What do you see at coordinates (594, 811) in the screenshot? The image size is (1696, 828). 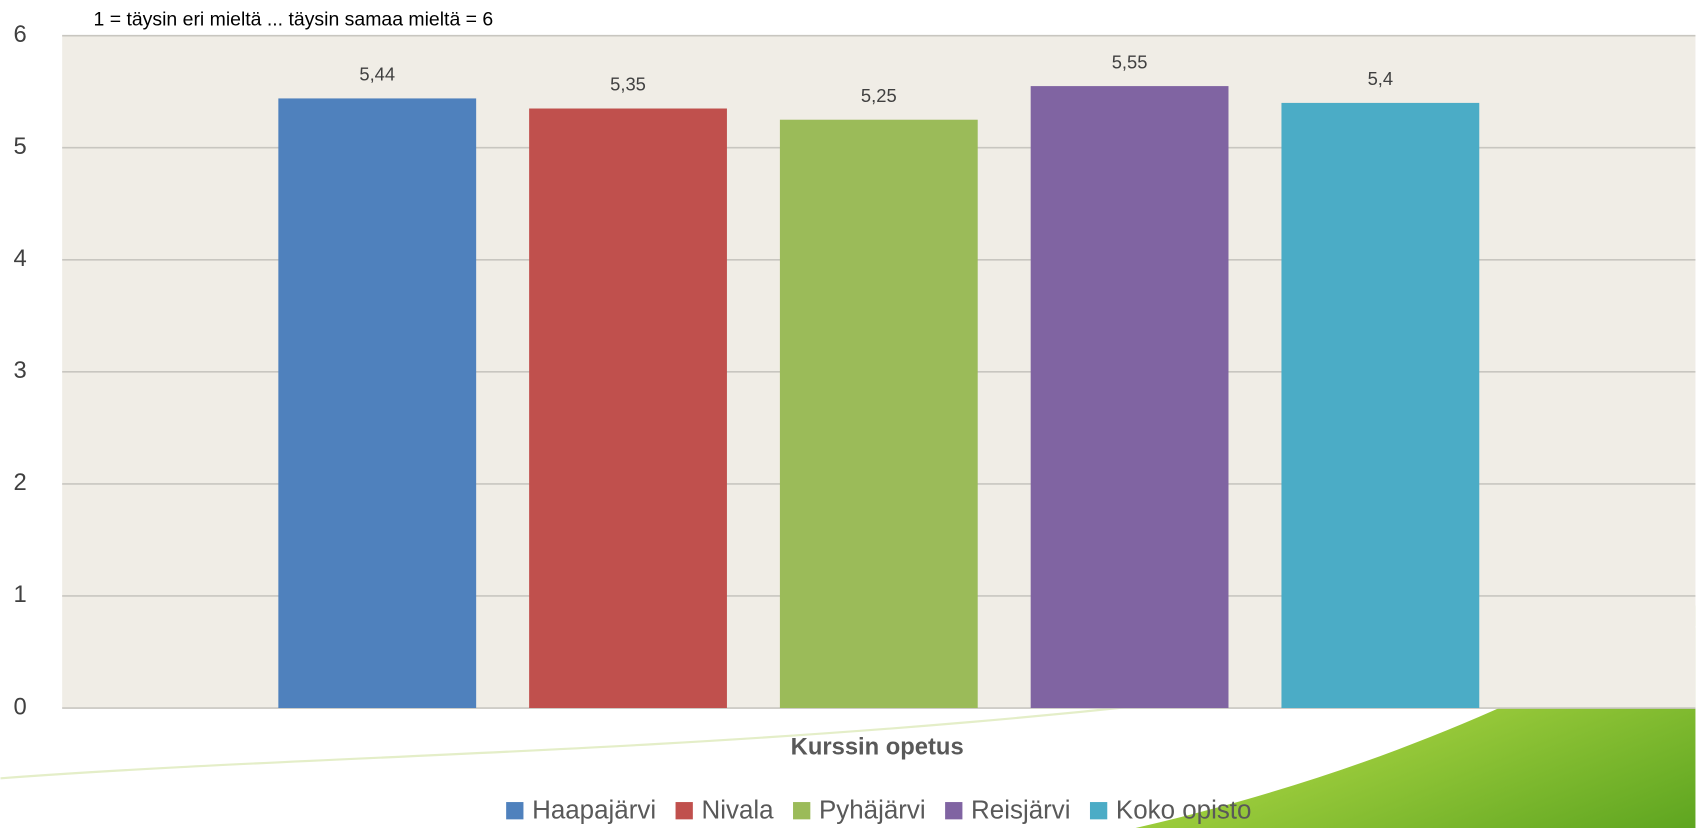 I see `legend-label: Haapajärvi` at bounding box center [594, 811].